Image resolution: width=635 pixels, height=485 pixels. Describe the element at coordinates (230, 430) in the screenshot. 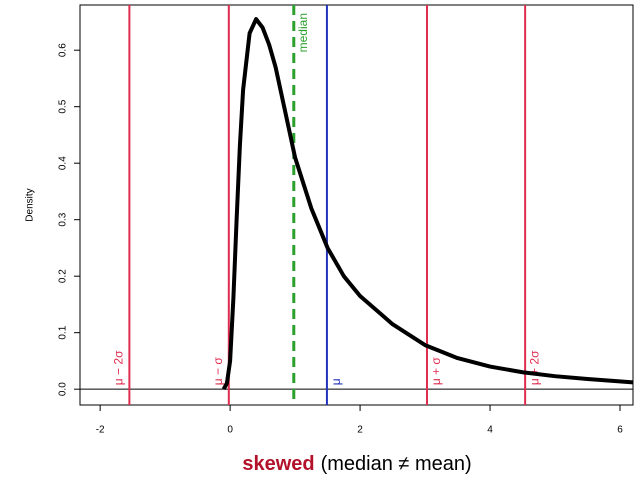

I see `x-tick-label: 0` at that location.